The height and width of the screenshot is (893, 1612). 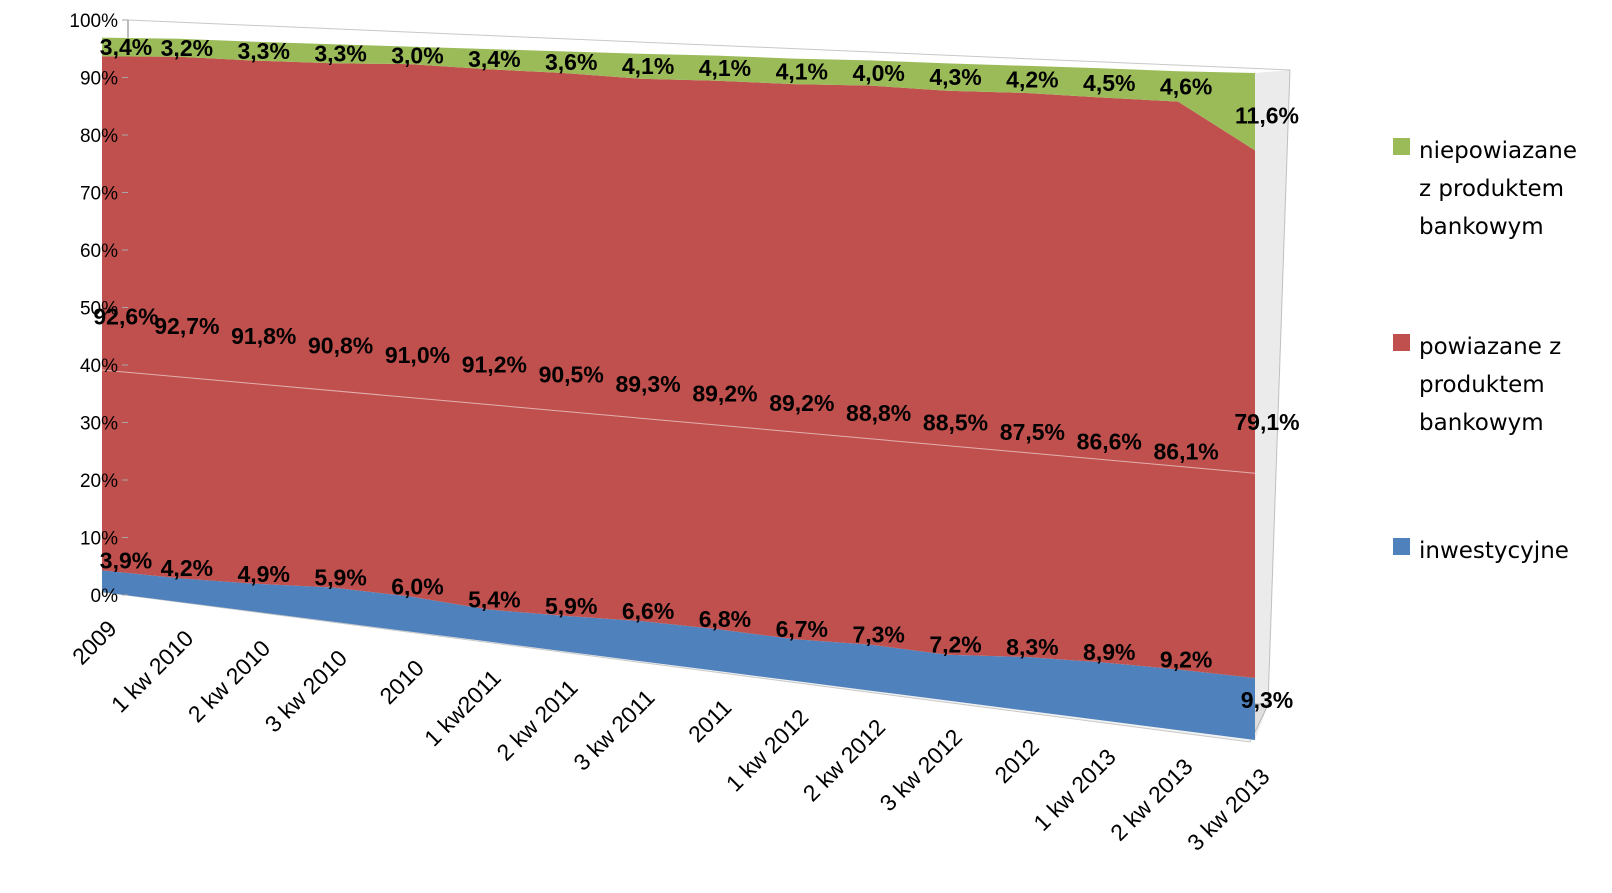 I want to click on x-tick-label: 1 kw 2012, so click(x=767, y=750).